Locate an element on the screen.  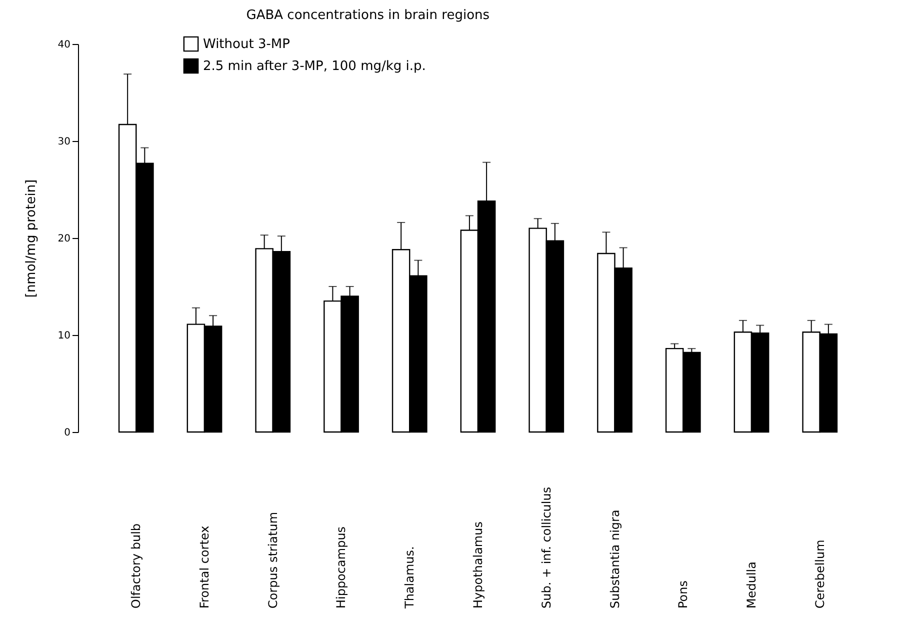
x-tick-label: Hypothalamus is located at coordinates (478, 565).